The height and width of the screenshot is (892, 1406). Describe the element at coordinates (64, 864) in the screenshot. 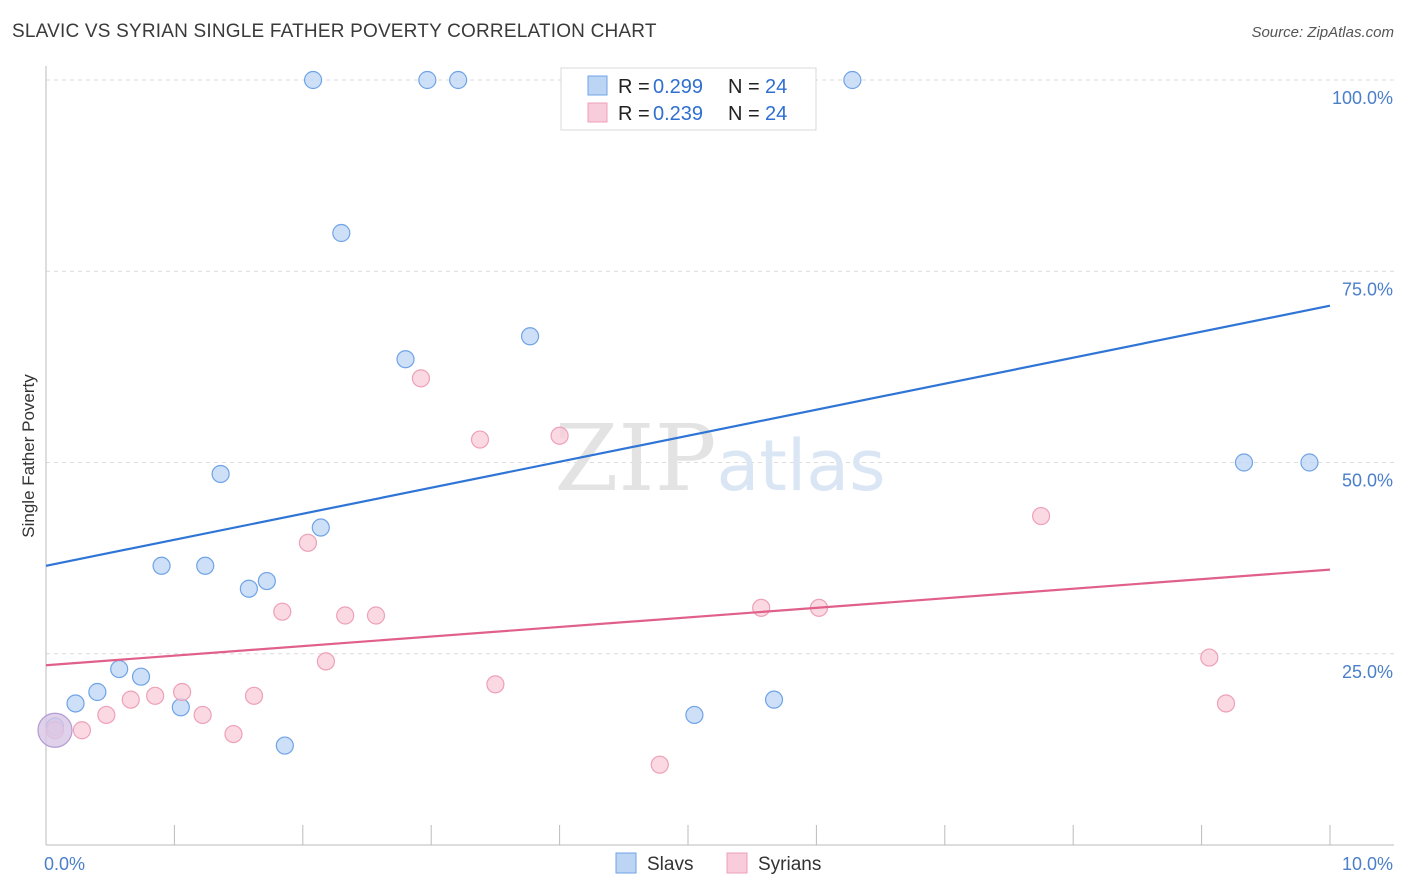

I see `x-tick-label: 0.0%` at that location.